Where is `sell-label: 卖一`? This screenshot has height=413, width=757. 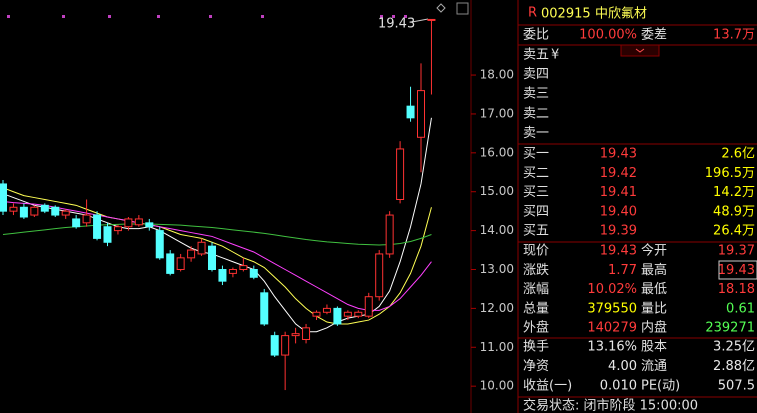
sell-label: 卖一 is located at coordinates (536, 133).